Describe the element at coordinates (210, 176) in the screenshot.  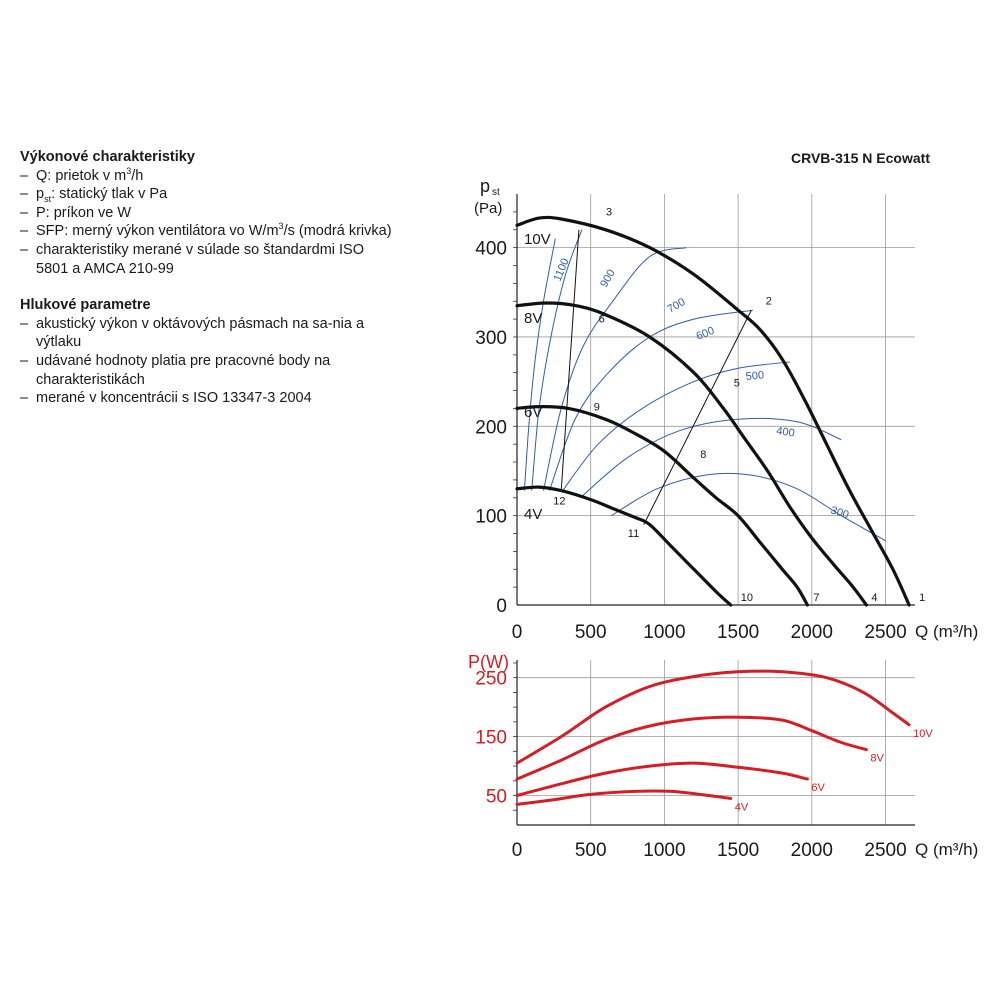
I see `list-item: Q: prietok v m3/h` at that location.